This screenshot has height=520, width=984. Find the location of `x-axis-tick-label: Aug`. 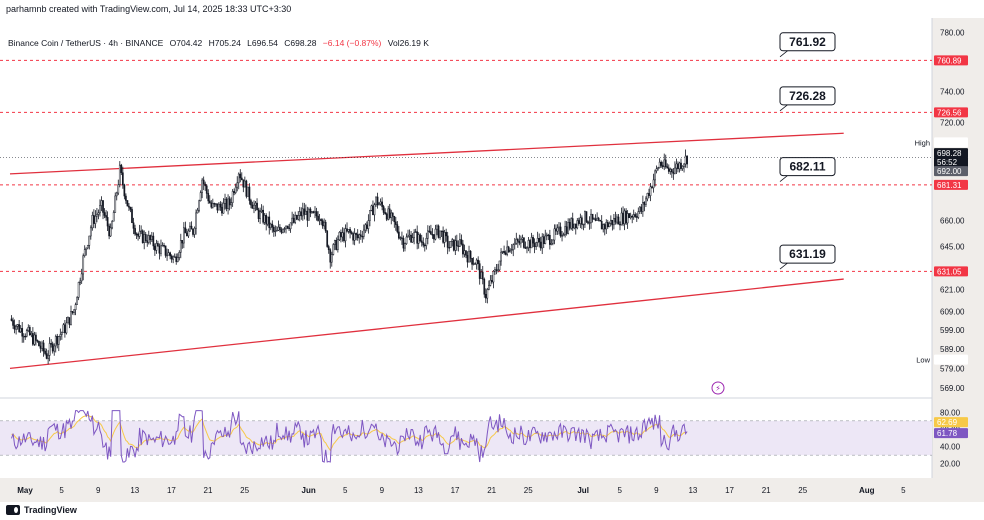

x-axis-tick-label: Aug is located at coordinates (867, 490).